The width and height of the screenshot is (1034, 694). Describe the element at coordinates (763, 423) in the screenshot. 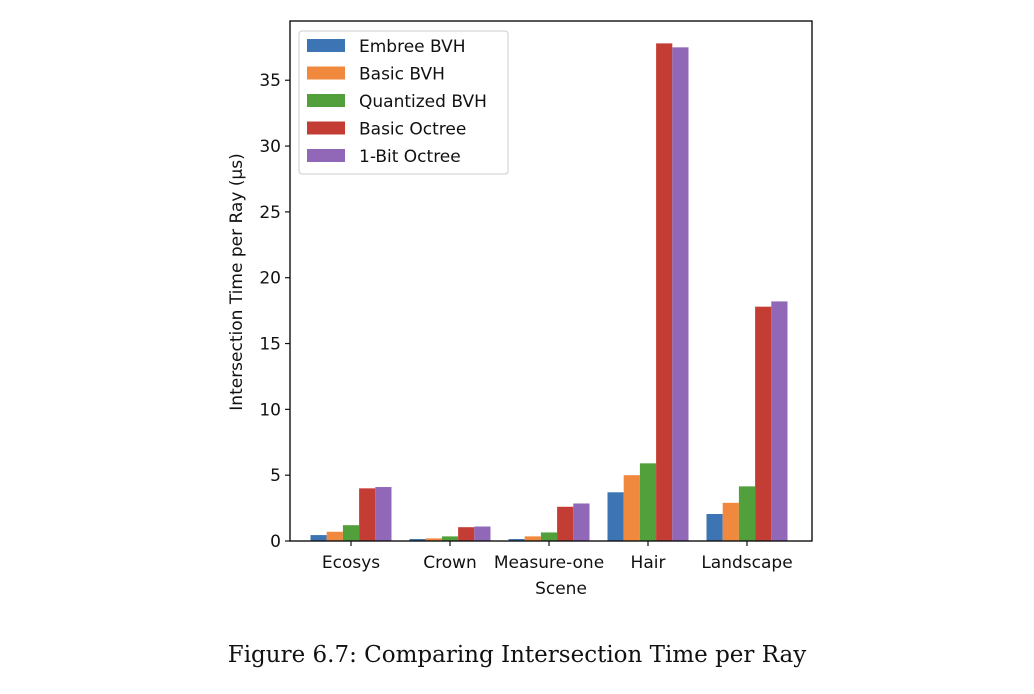

I see `bar-basic-octree-landscape` at that location.